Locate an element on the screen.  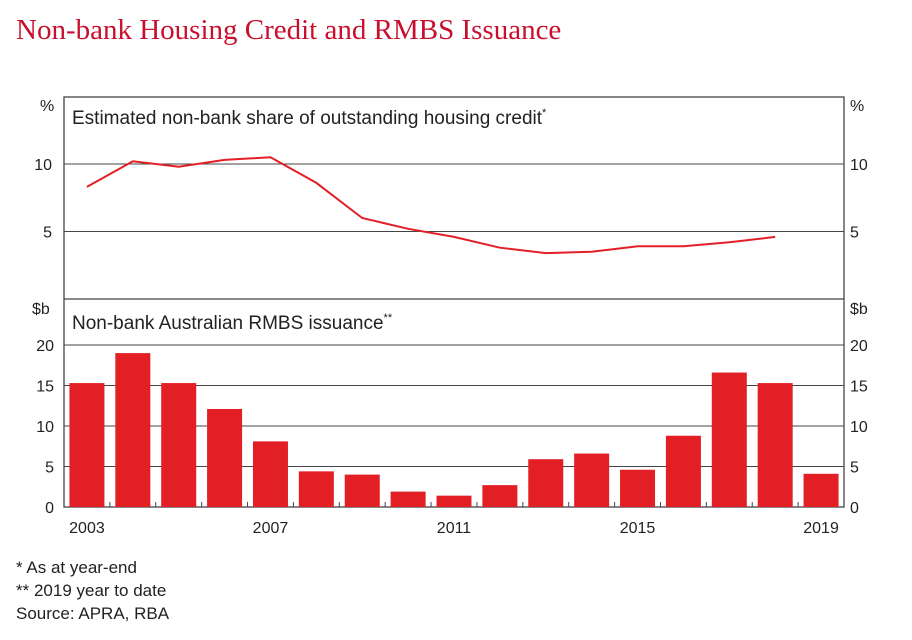
bar-2019 is located at coordinates (821, 490).